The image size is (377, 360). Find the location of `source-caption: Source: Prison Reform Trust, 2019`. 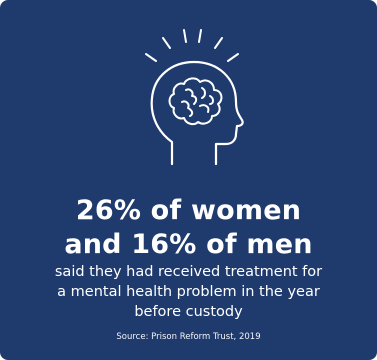

source-caption: Source: Prison Reform Trust, 2019 is located at coordinates (188, 337).